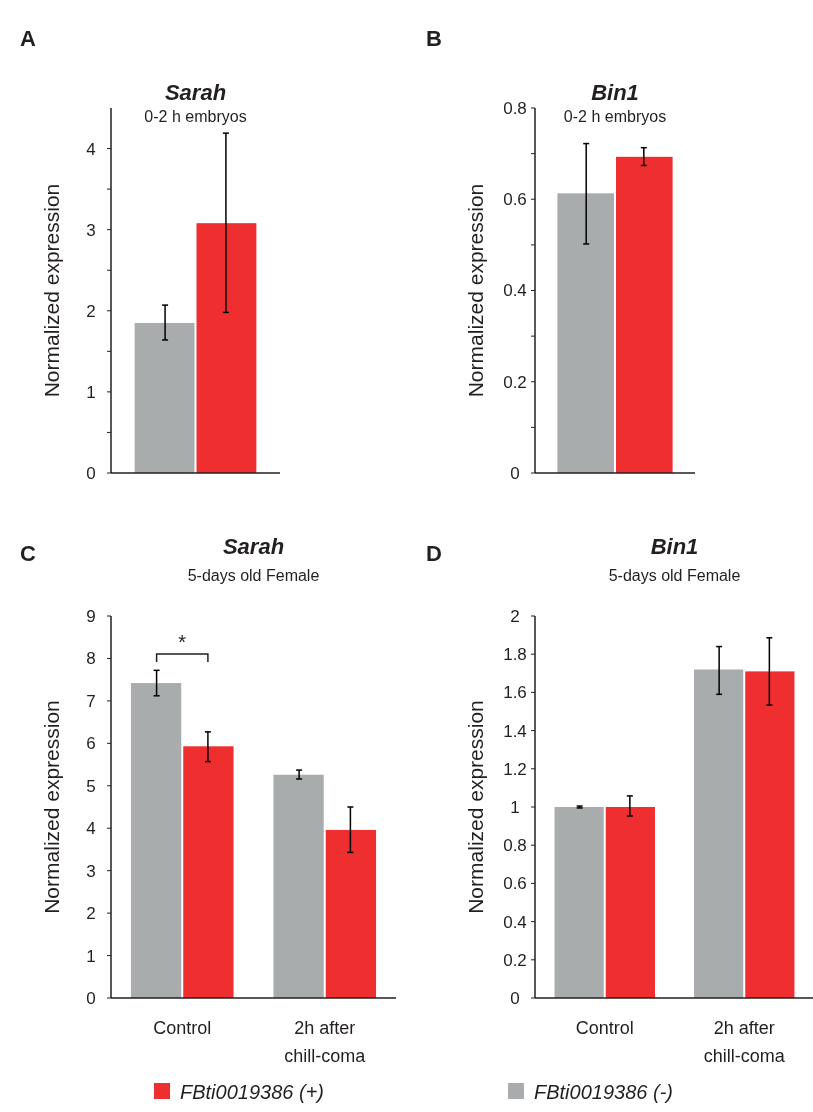 The height and width of the screenshot is (1112, 813). What do you see at coordinates (91, 659) in the screenshot?
I see `y-tick-label: 8` at bounding box center [91, 659].